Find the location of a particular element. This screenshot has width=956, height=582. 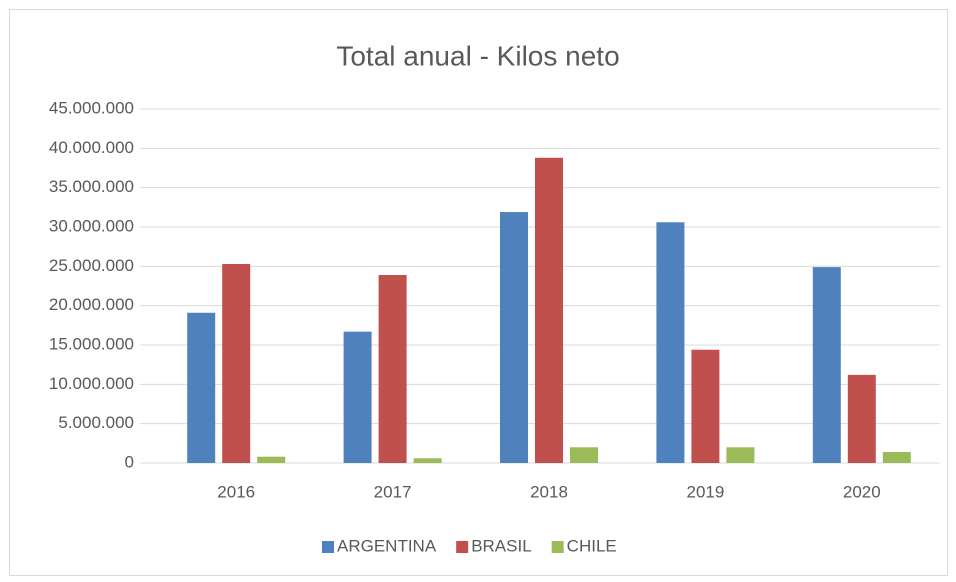

y-tick-label: 5.000.000 is located at coordinates (96, 422).